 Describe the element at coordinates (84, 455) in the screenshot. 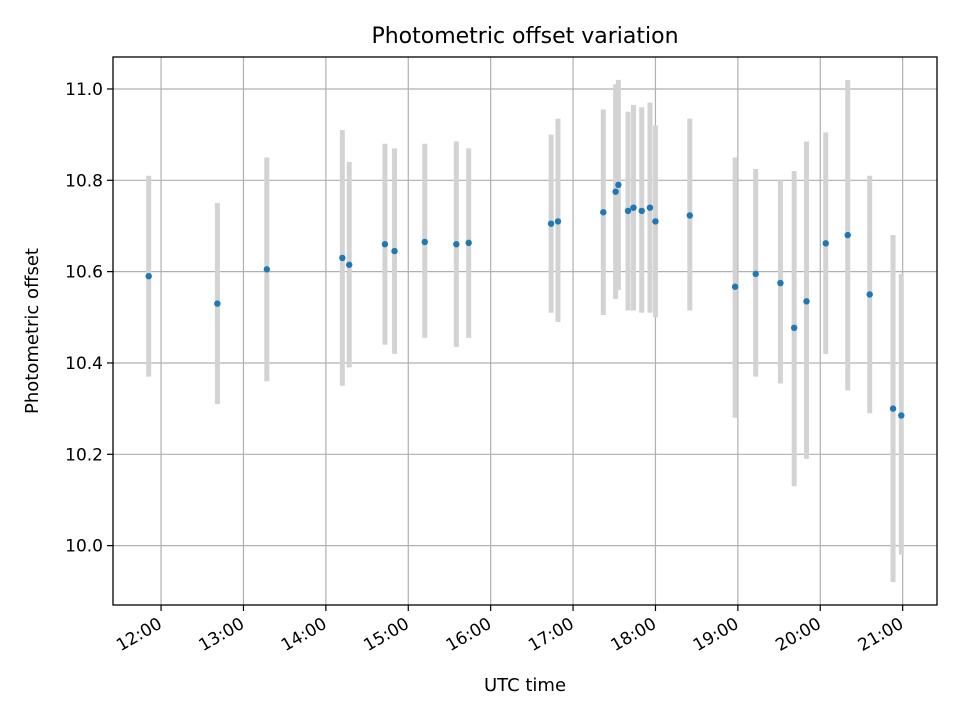

I see `y-tick-label: 10.2` at that location.